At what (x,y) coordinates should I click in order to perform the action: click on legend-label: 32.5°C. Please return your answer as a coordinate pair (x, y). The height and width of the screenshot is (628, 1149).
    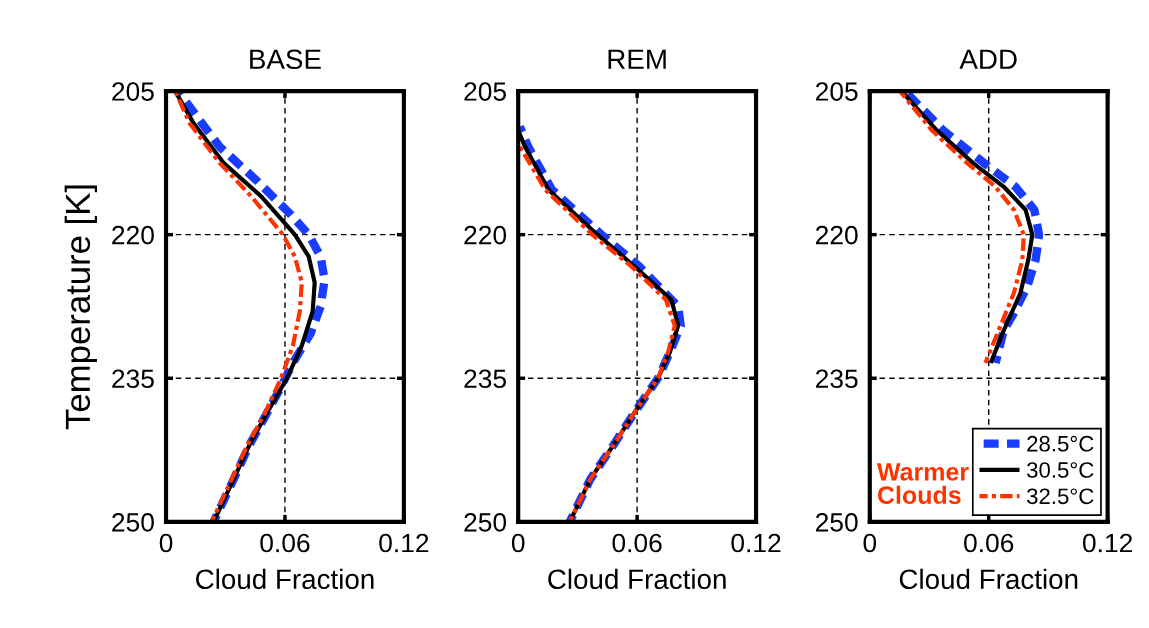
    Looking at the image, I should click on (1060, 496).